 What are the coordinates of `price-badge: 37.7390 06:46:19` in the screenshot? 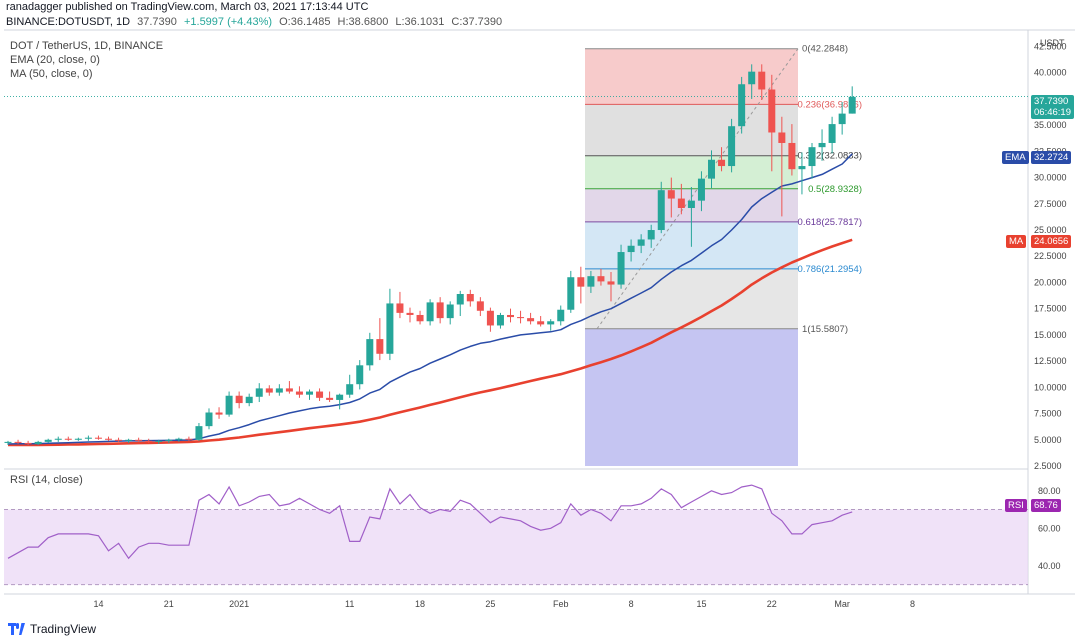 It's located at (1052, 107).